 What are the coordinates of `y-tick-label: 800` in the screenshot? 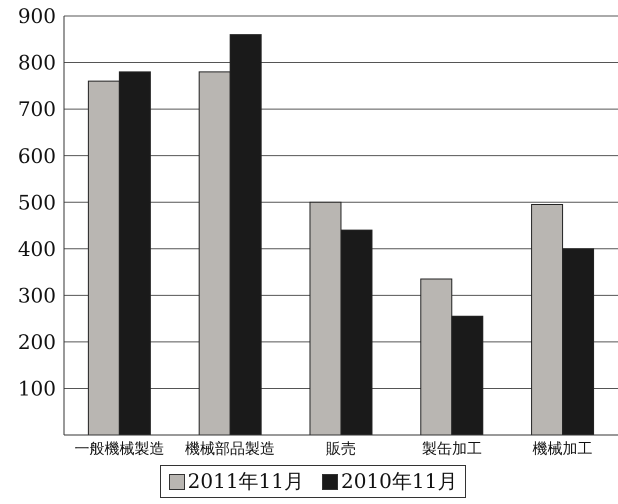 It's located at (37, 62).